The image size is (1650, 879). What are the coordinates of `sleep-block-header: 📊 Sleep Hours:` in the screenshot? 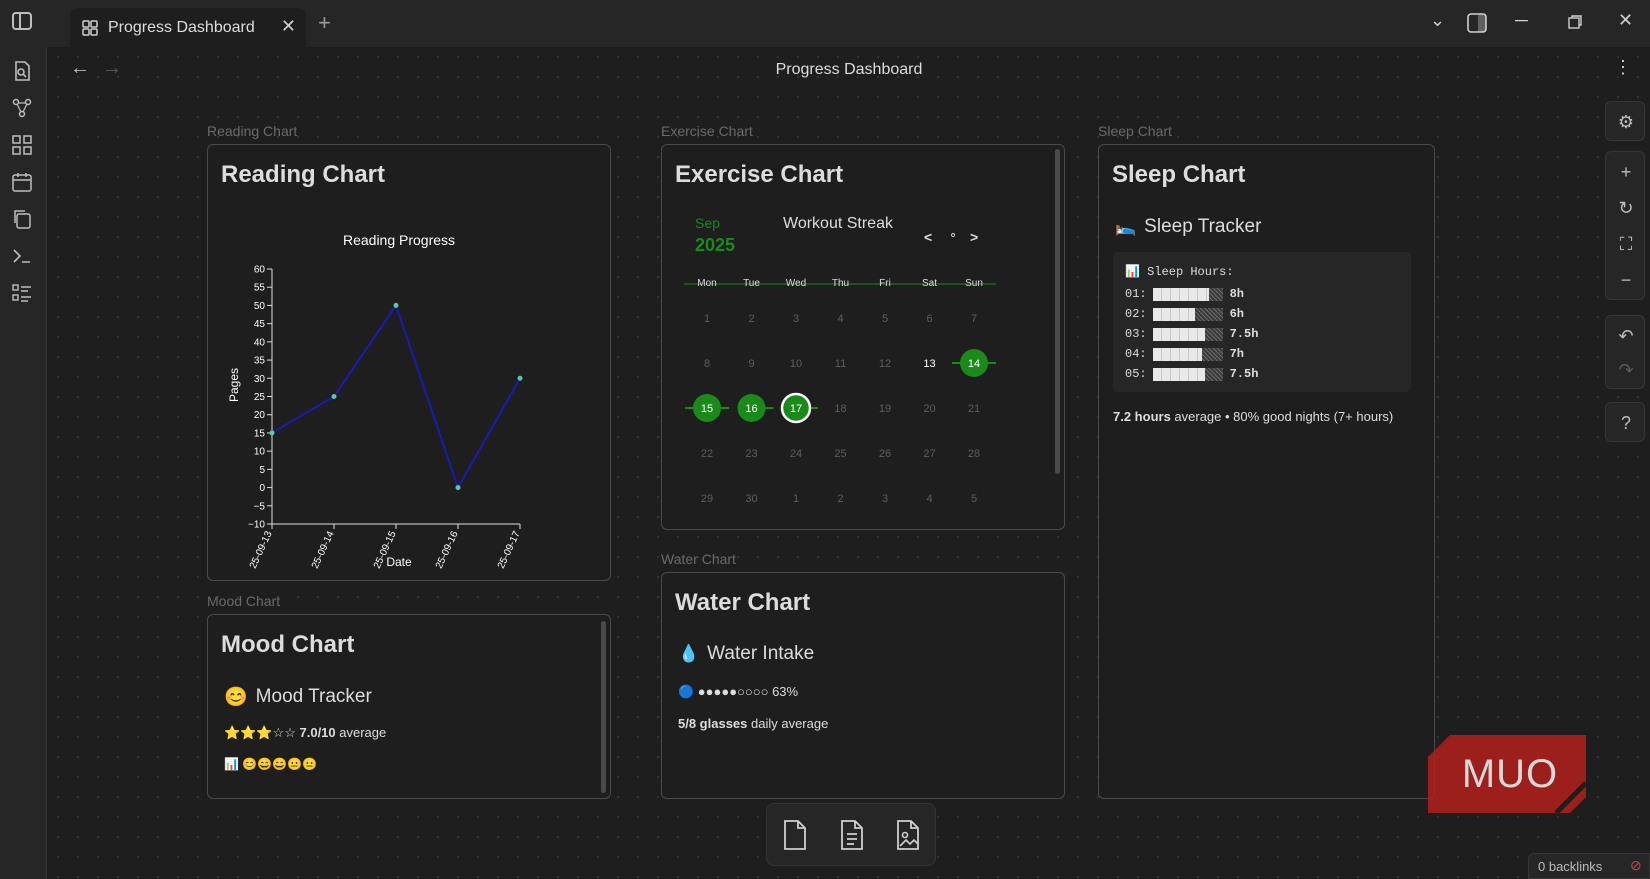 It's located at (1179, 272).